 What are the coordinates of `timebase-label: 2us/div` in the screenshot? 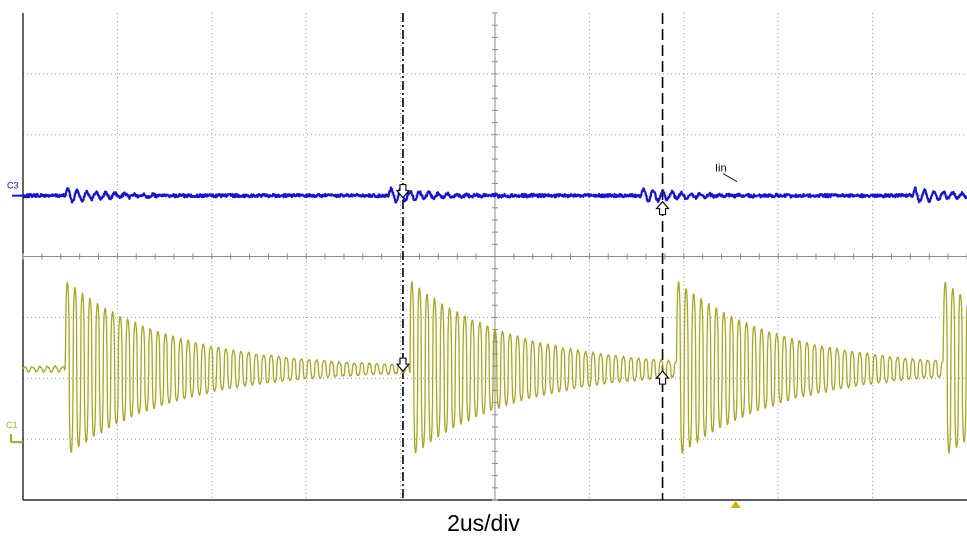 It's located at (483, 523).